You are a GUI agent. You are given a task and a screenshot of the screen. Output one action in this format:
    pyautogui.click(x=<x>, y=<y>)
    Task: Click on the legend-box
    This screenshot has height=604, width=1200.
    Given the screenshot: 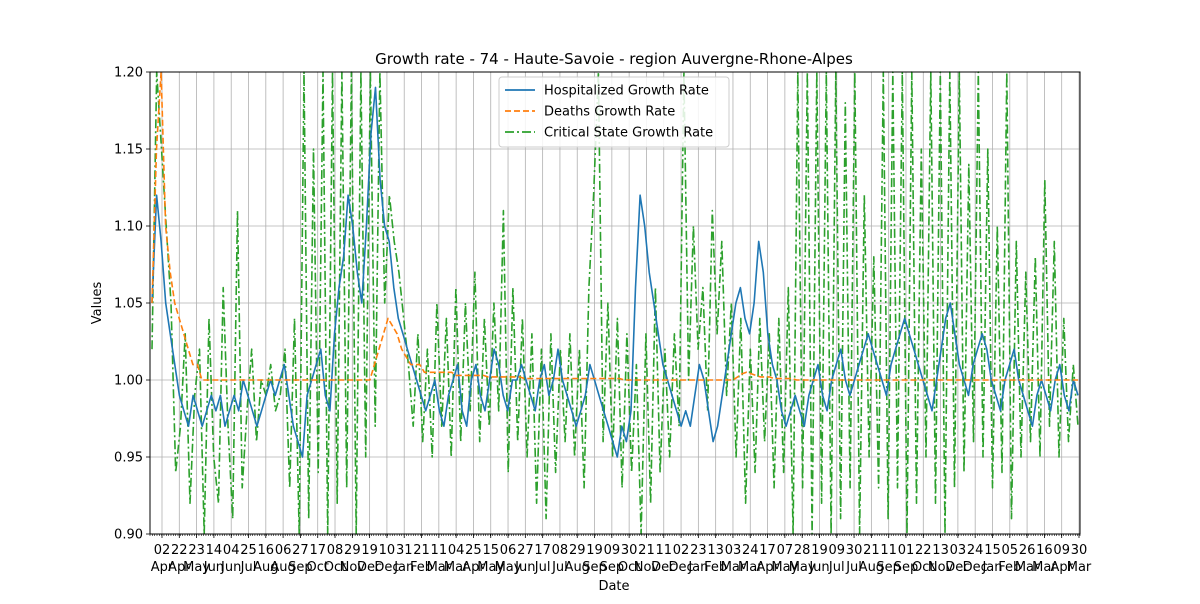 What is the action you would take?
    pyautogui.click(x=614, y=112)
    